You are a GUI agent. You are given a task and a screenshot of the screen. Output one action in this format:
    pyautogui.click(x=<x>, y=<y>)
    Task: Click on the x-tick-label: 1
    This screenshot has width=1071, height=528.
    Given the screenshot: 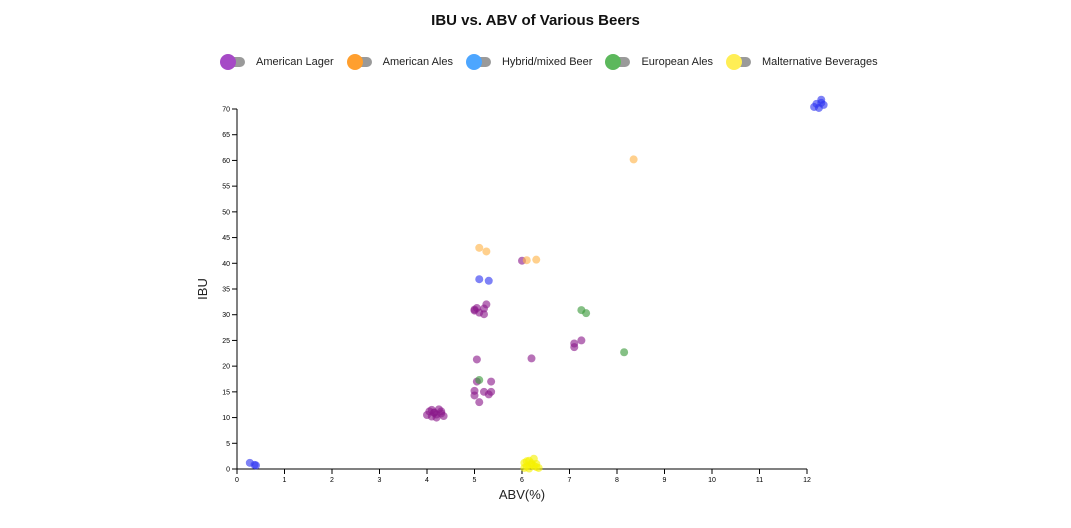 What is the action you would take?
    pyautogui.click(x=285, y=480)
    